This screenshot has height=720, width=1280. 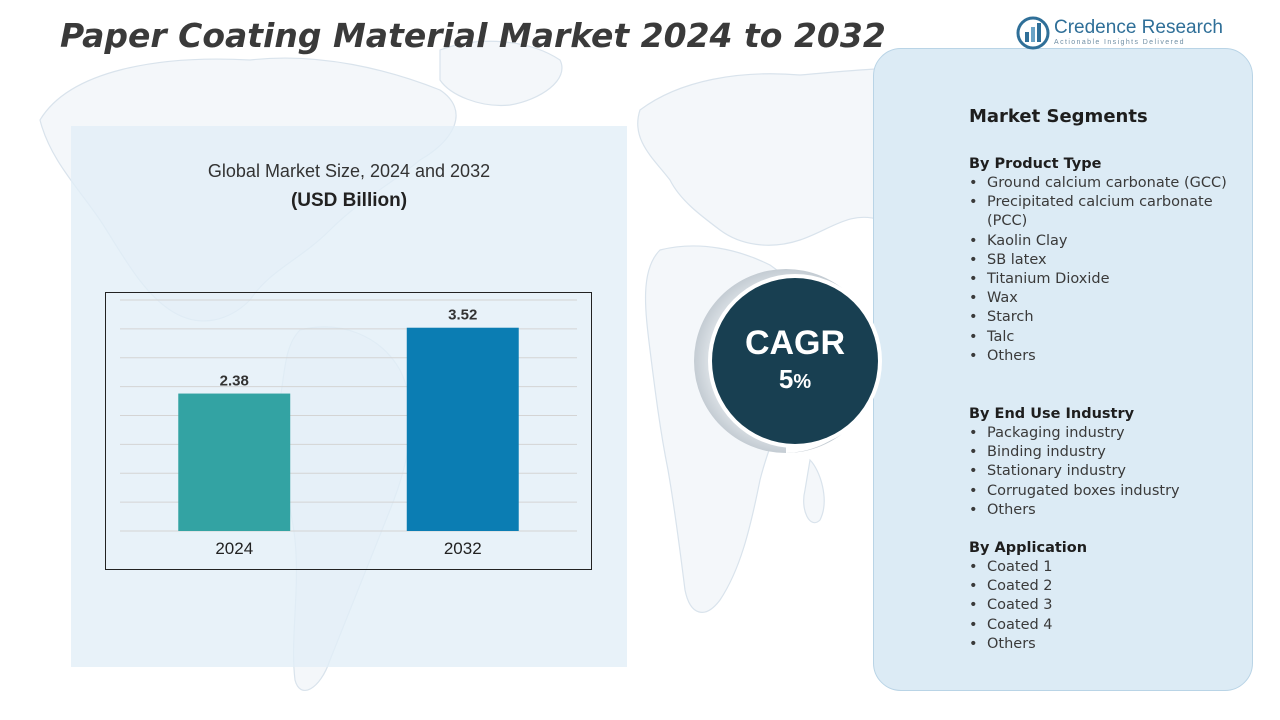 What do you see at coordinates (234, 381) in the screenshot?
I see `data-label-2024: 2.38` at bounding box center [234, 381].